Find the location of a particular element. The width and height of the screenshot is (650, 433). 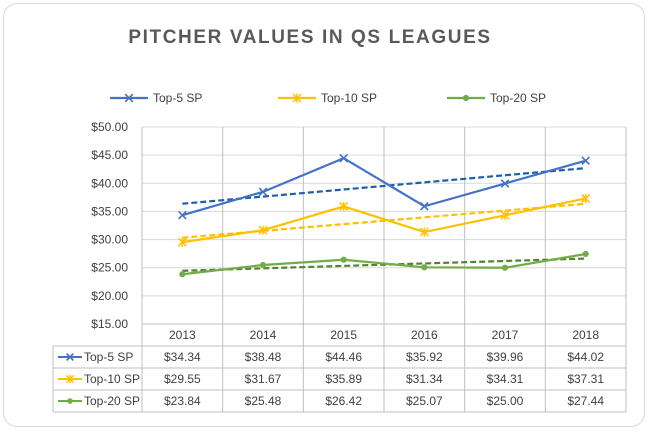

data-label: $35.92 is located at coordinates (424, 357).